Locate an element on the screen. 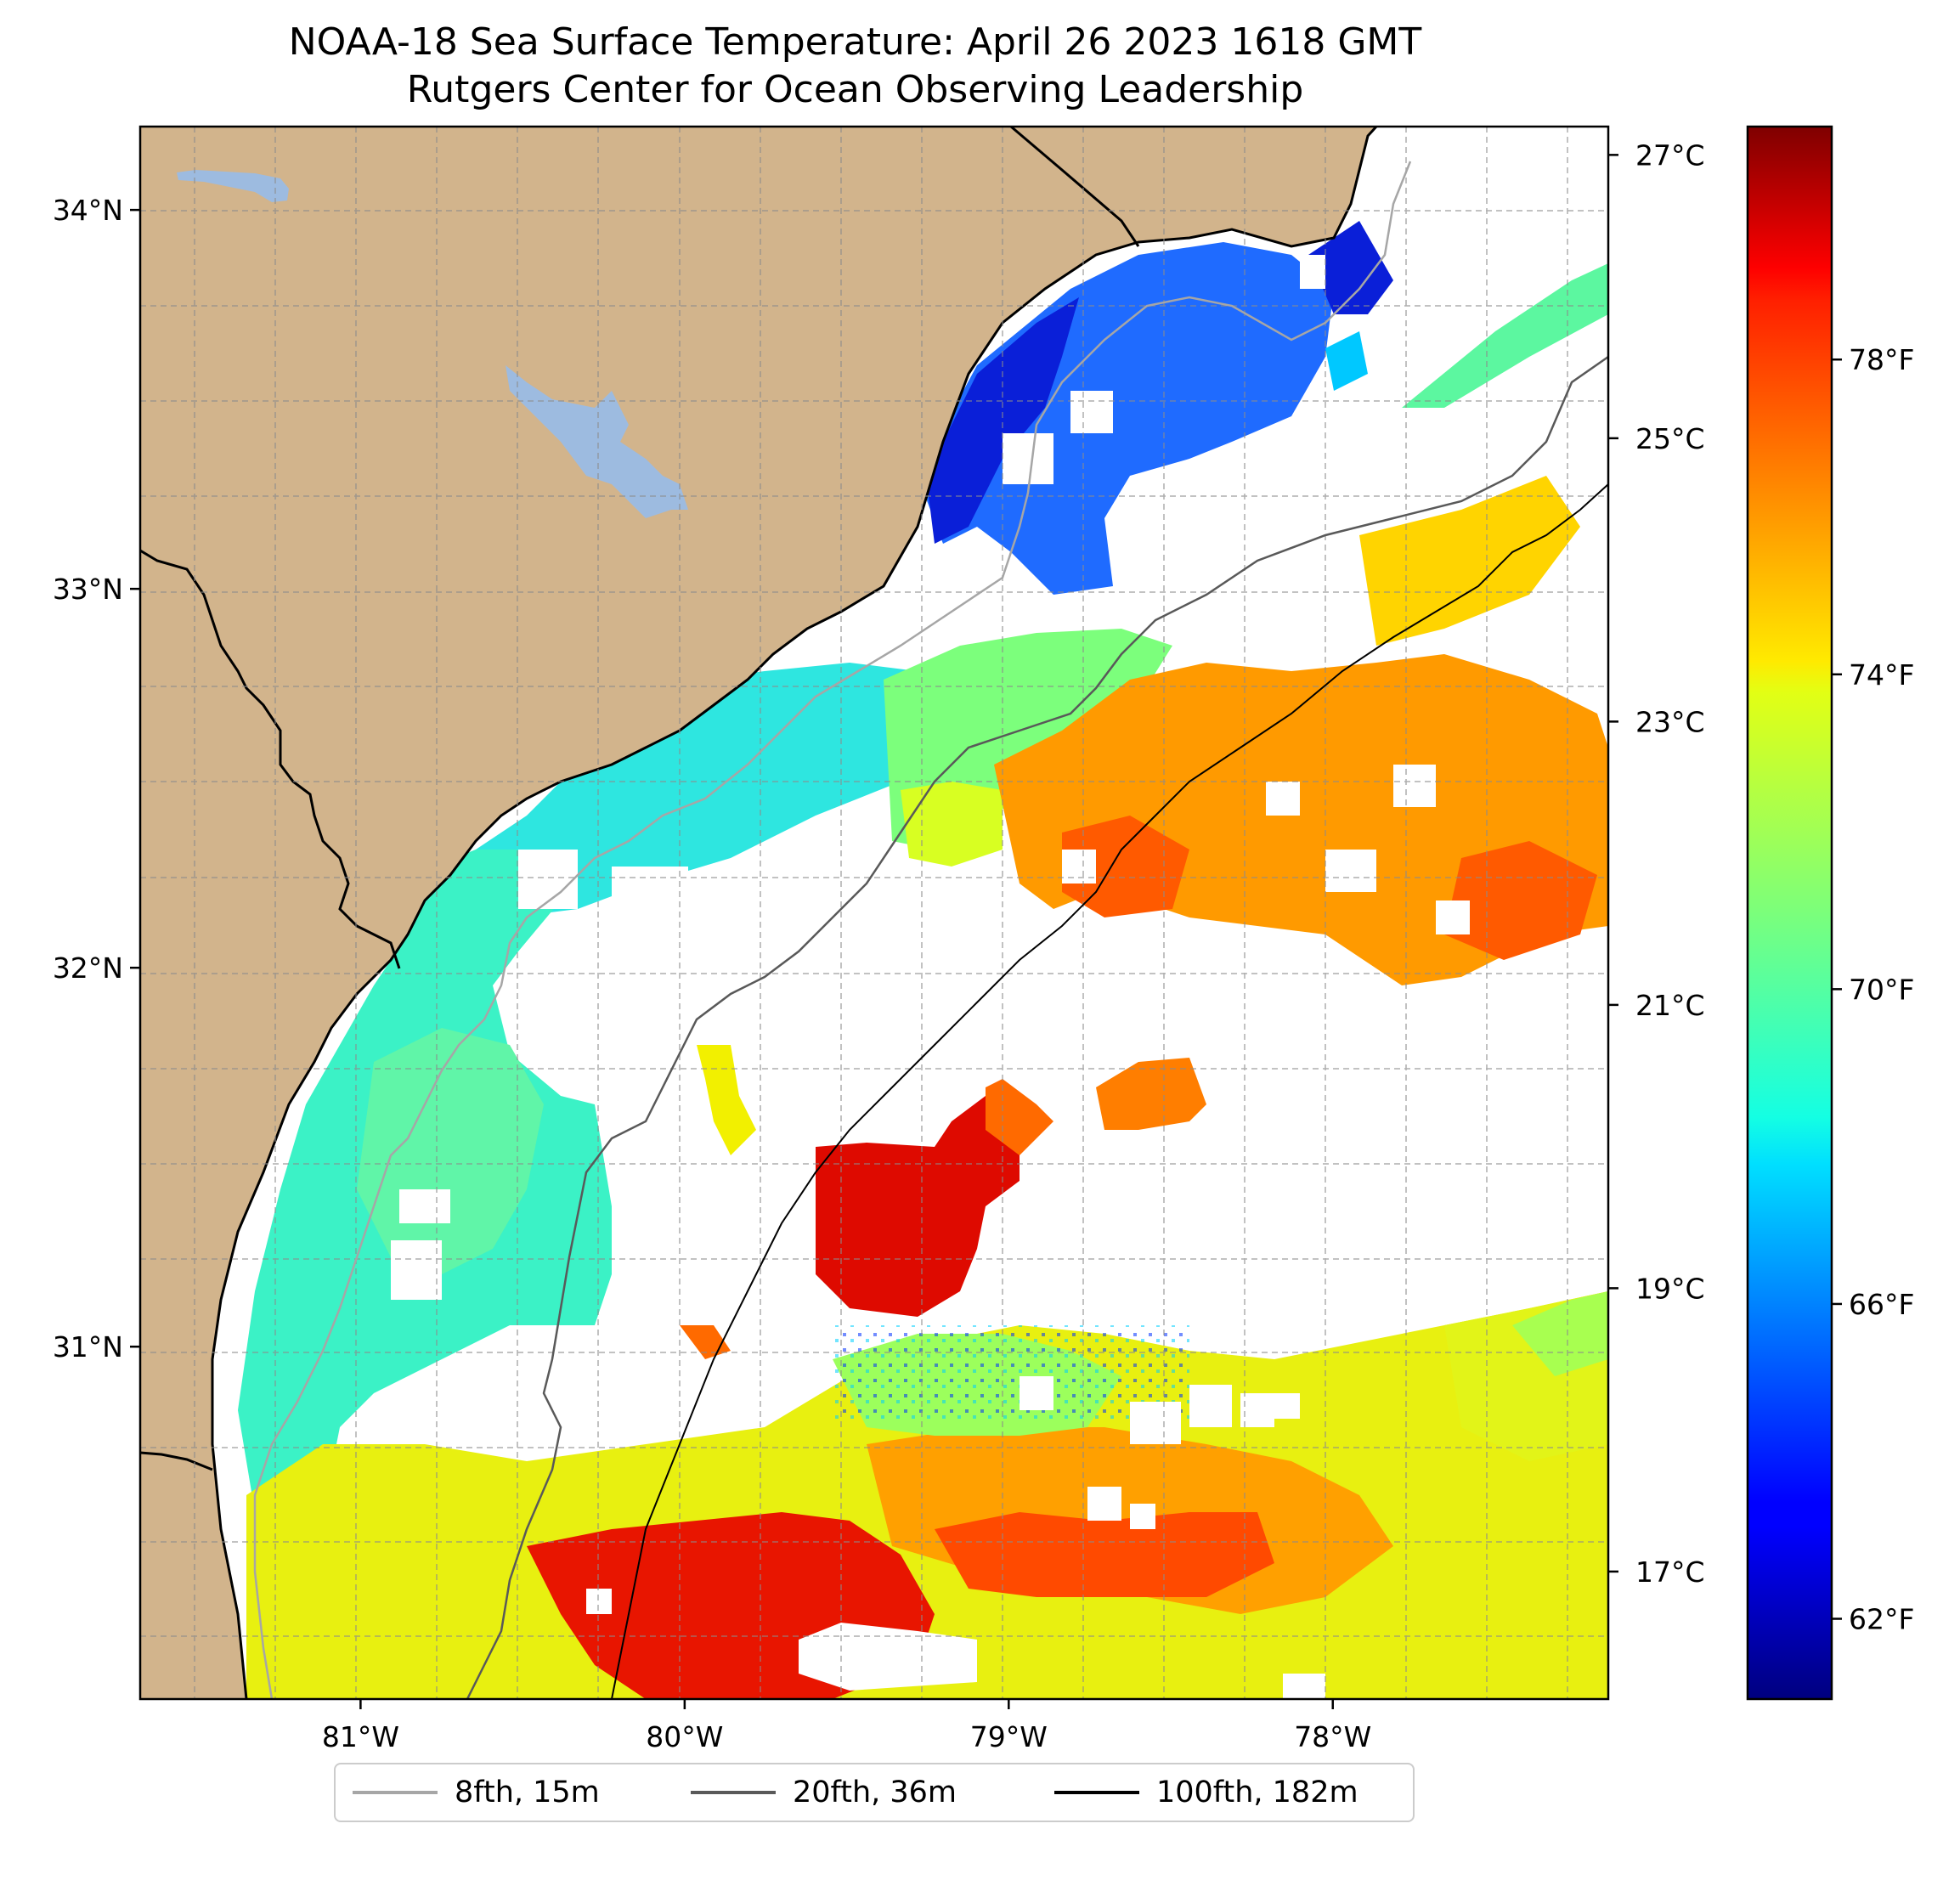  sst-patch-small-yellow is located at coordinates (727, 1100).